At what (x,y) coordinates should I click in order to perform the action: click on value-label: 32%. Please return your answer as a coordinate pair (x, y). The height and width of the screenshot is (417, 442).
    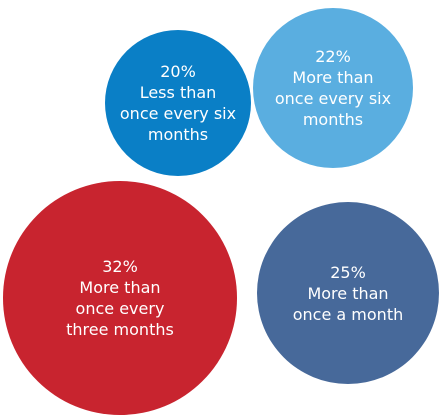
    Looking at the image, I should click on (120, 266).